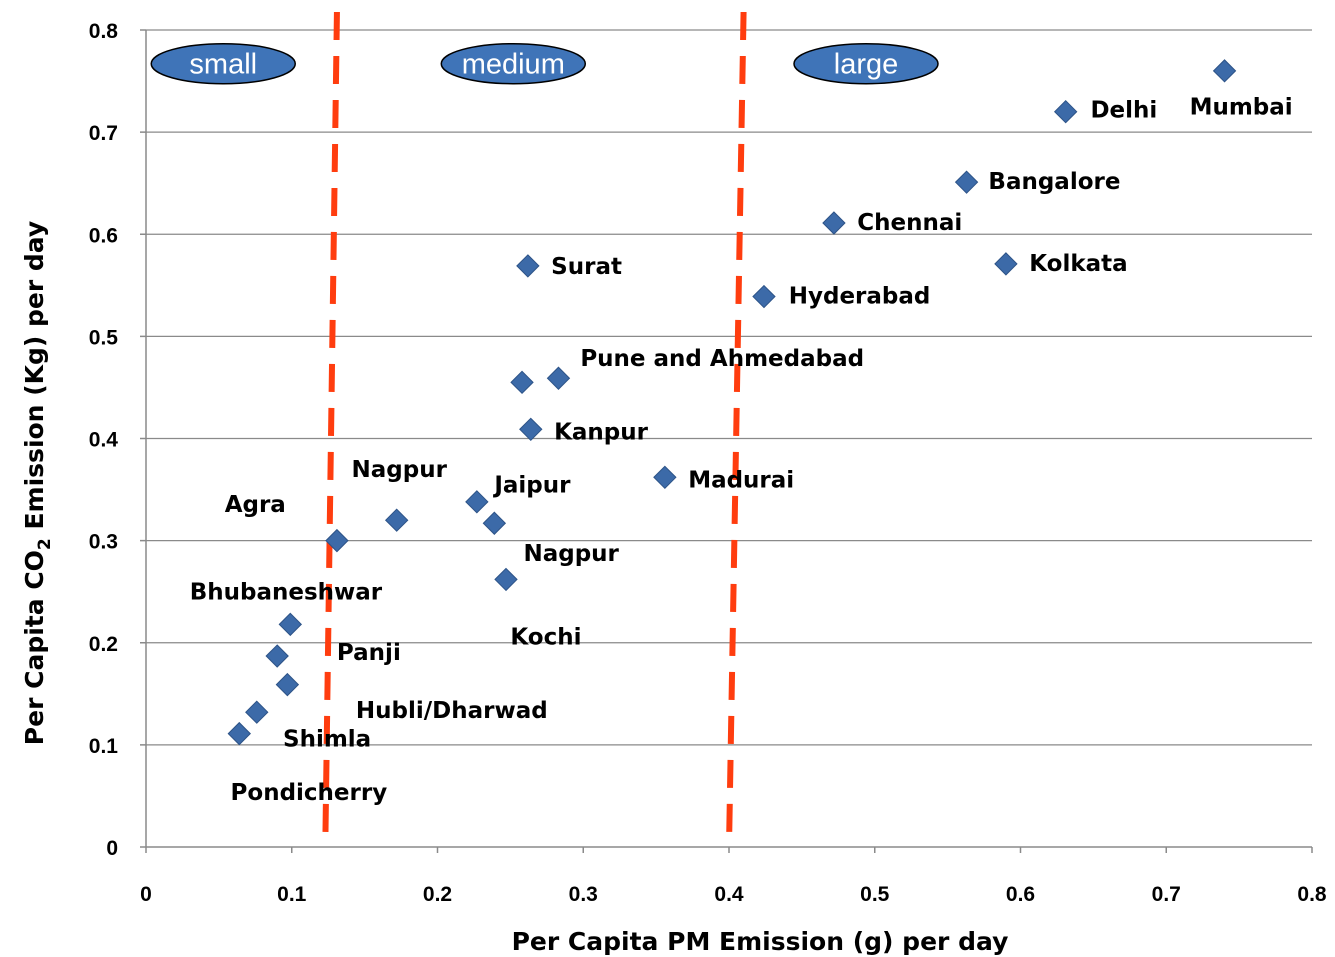 The image size is (1335, 957). What do you see at coordinates (34, 647) in the screenshot?
I see `y-axis-title-part: Per Capita CO` at bounding box center [34, 647].